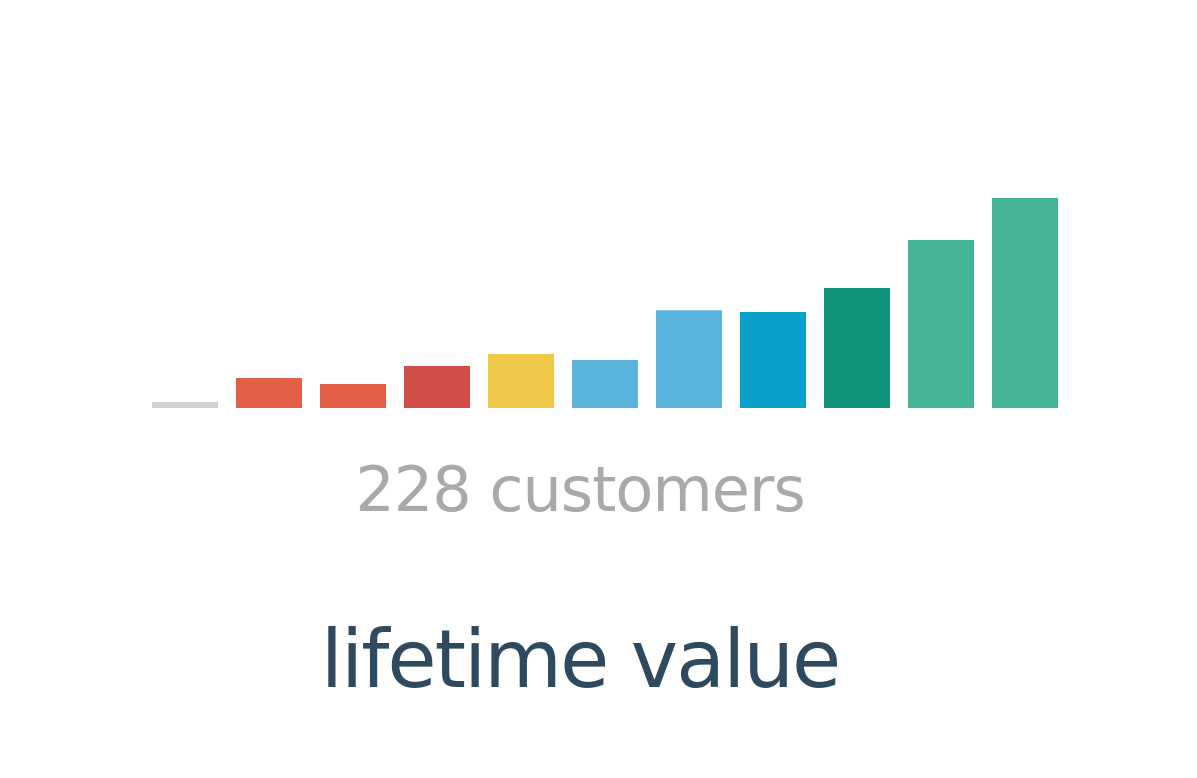 This screenshot has width=1197, height=778. Describe the element at coordinates (580, 489) in the screenshot. I see `customer-count-label: 228 customers` at that location.